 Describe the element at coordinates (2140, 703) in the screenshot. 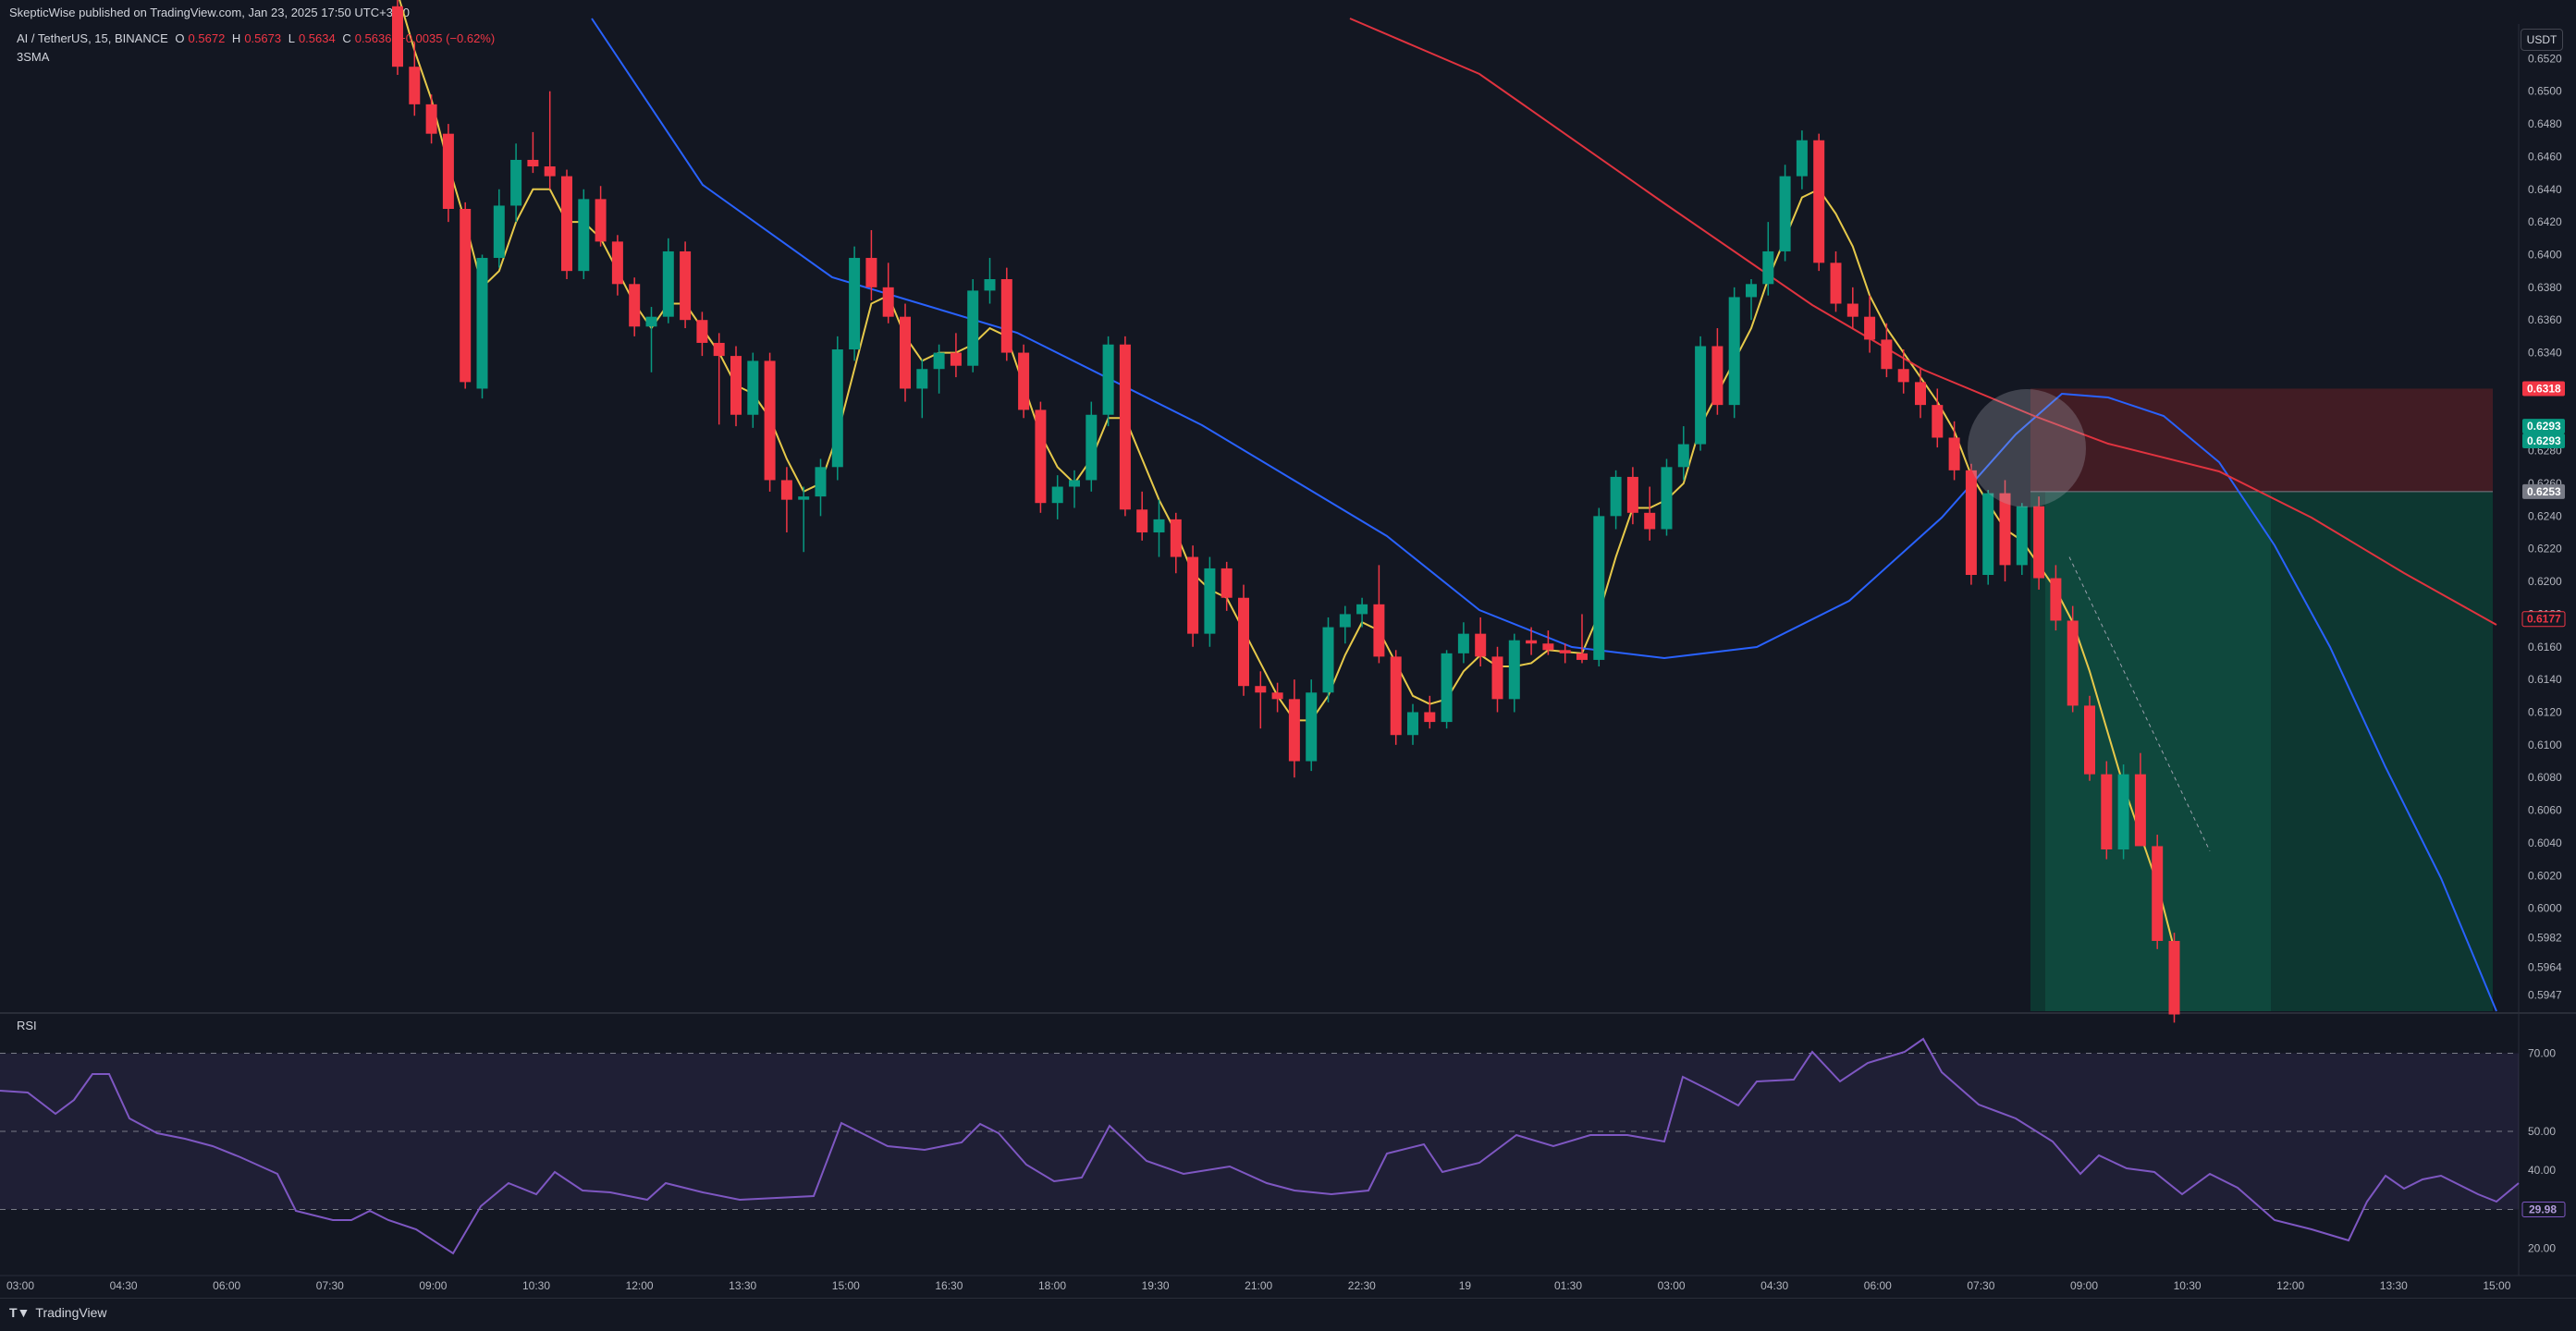

I see `trade-path-line` at that location.